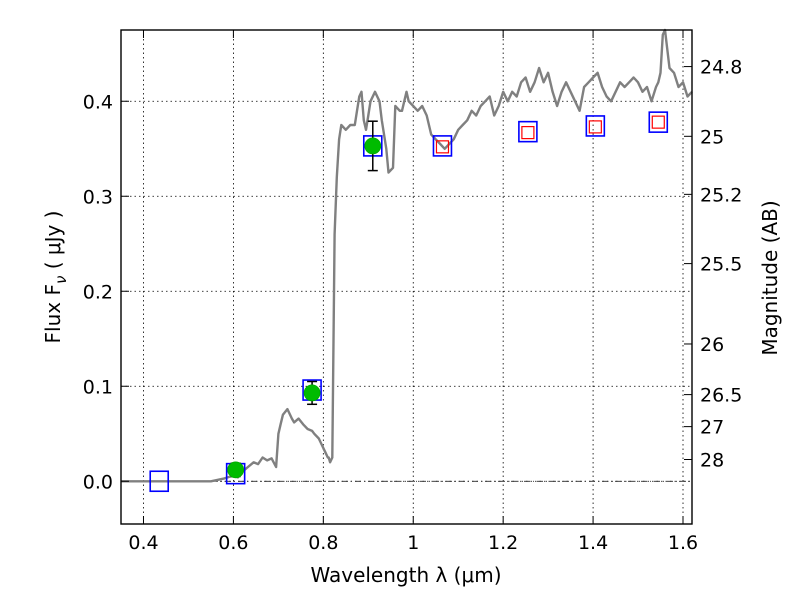 The image size is (800, 600). Describe the element at coordinates (61, 280) in the screenshot. I see `y-axis-label-sub: ν` at that location.